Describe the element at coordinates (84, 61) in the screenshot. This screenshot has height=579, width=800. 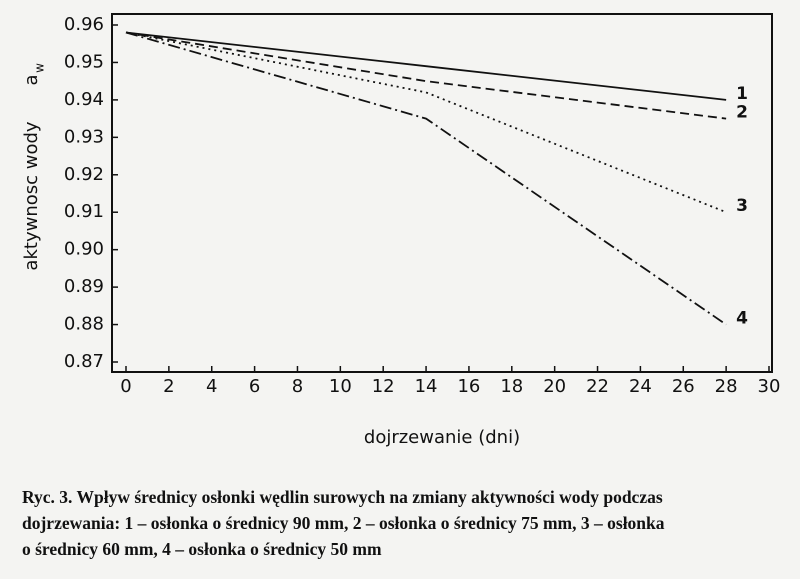
I see `y-tick-label: 0.95` at that location.